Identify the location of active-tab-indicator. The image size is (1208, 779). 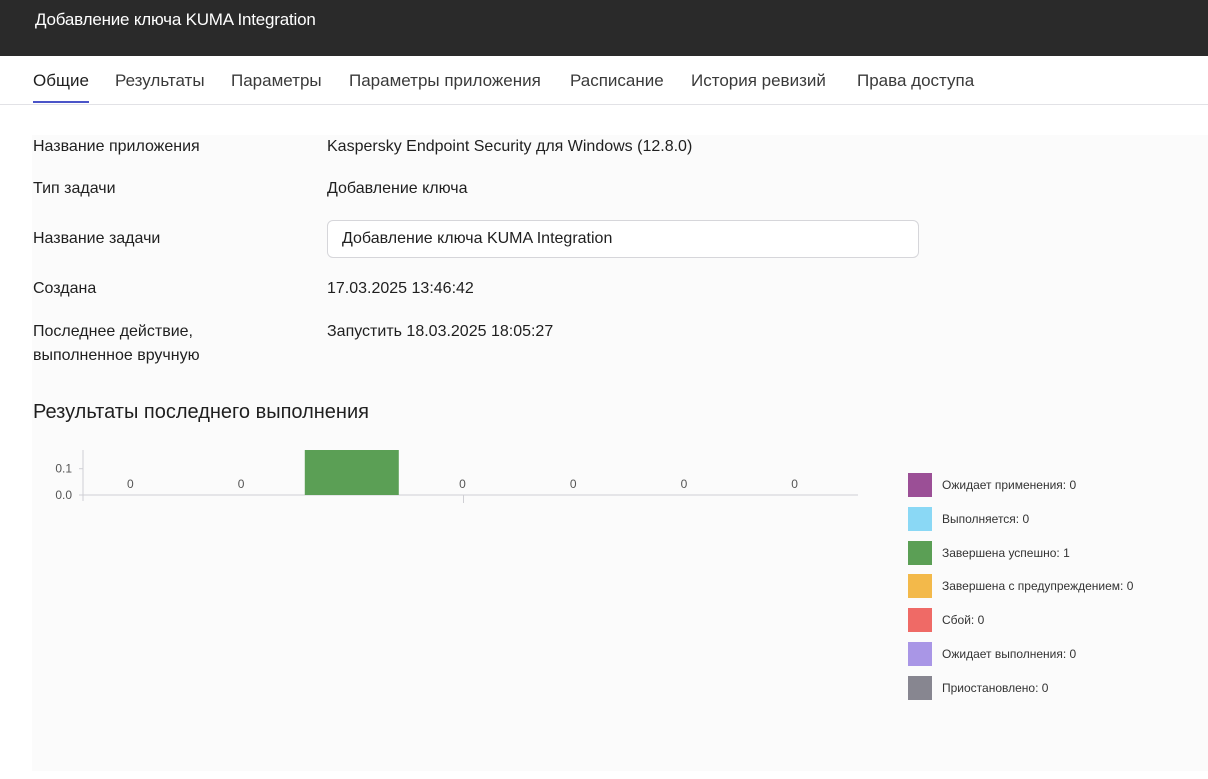
(61, 102).